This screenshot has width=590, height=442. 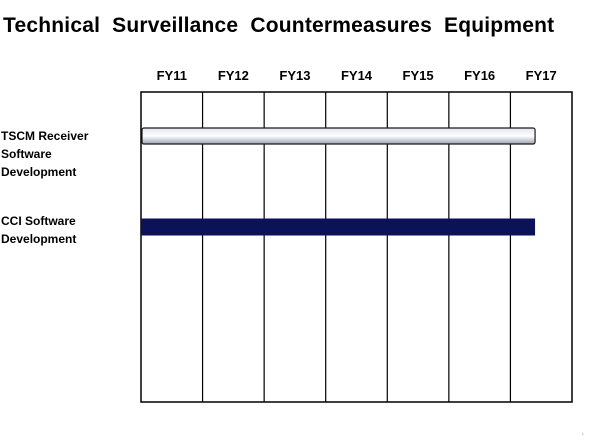 I want to click on column-header-fy17: FY17, so click(x=541, y=75).